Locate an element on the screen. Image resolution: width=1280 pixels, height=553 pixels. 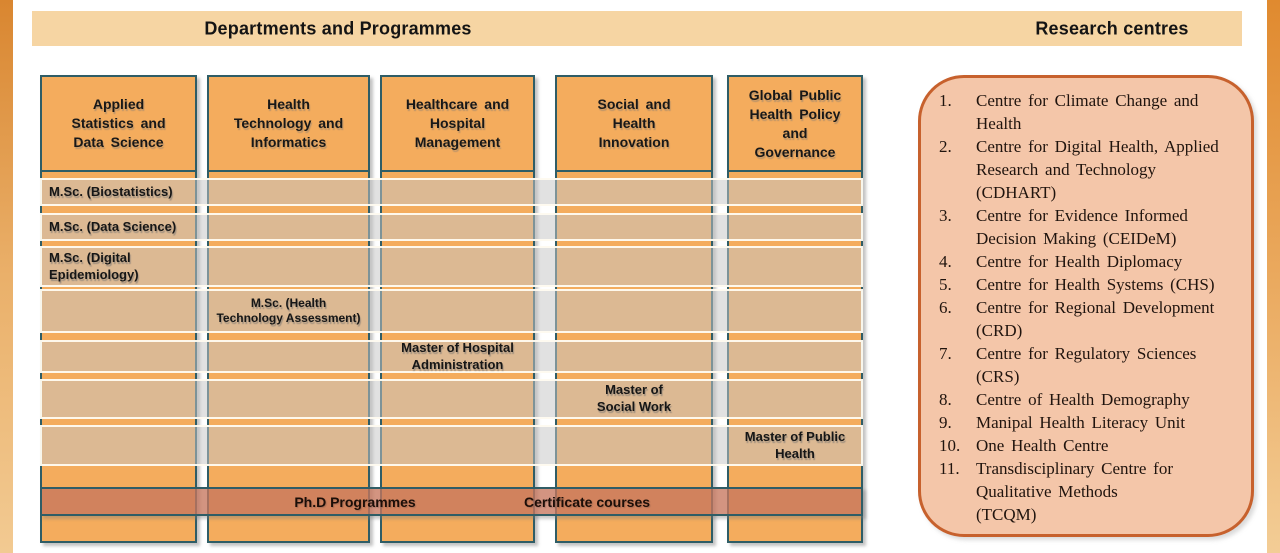
research-centre-item: 5. Centre for Health Systems (CHS) is located at coordinates (1087, 284).